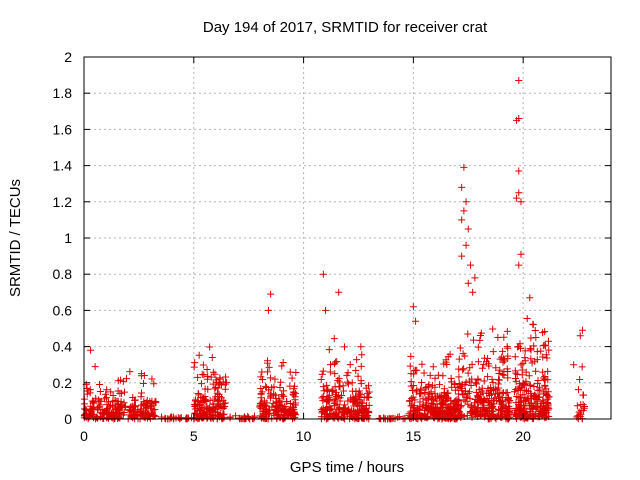  What do you see at coordinates (414, 436) in the screenshot?
I see `x-tick-label: 15` at bounding box center [414, 436].